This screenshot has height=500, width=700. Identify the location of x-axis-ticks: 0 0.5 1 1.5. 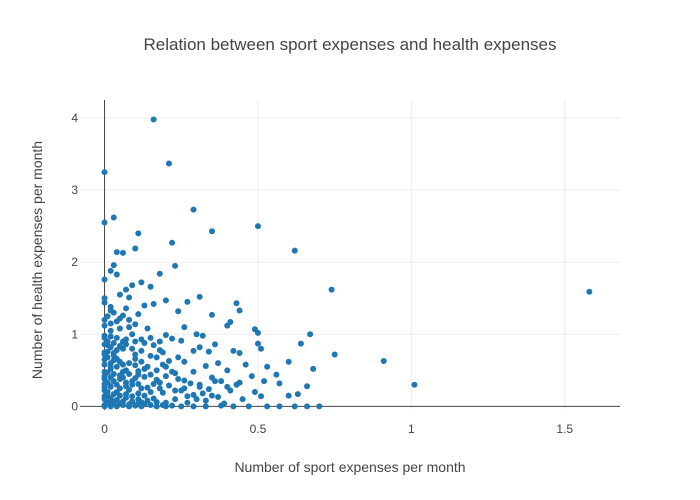
(337, 429).